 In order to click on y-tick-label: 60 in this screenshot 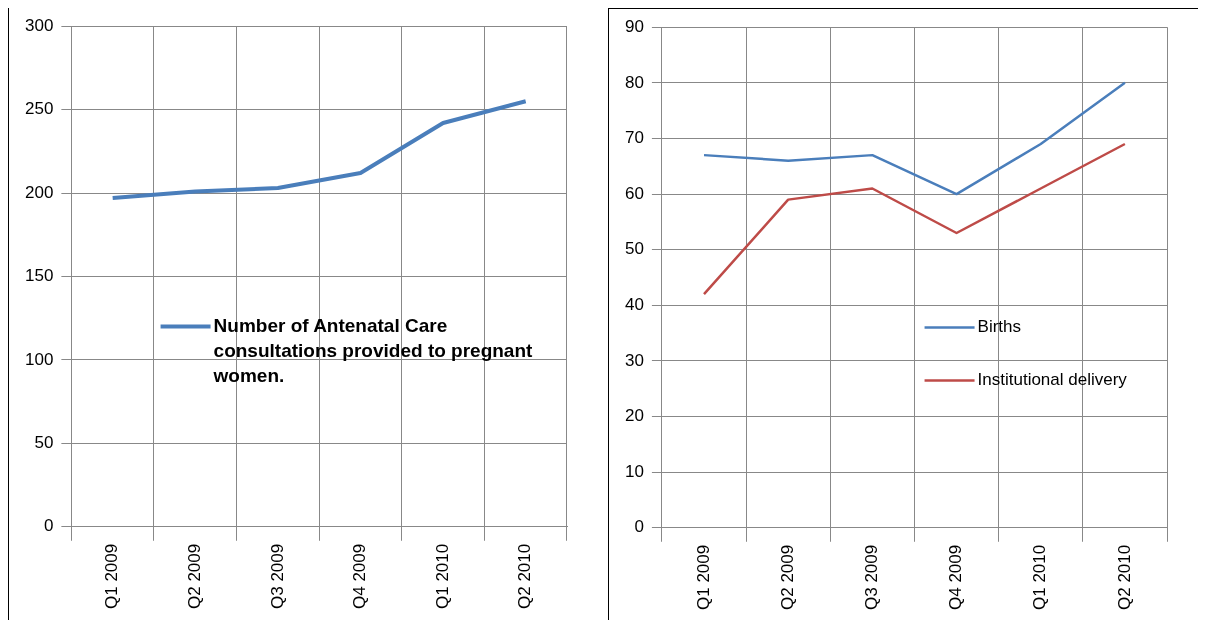, I will do `click(634, 193)`.